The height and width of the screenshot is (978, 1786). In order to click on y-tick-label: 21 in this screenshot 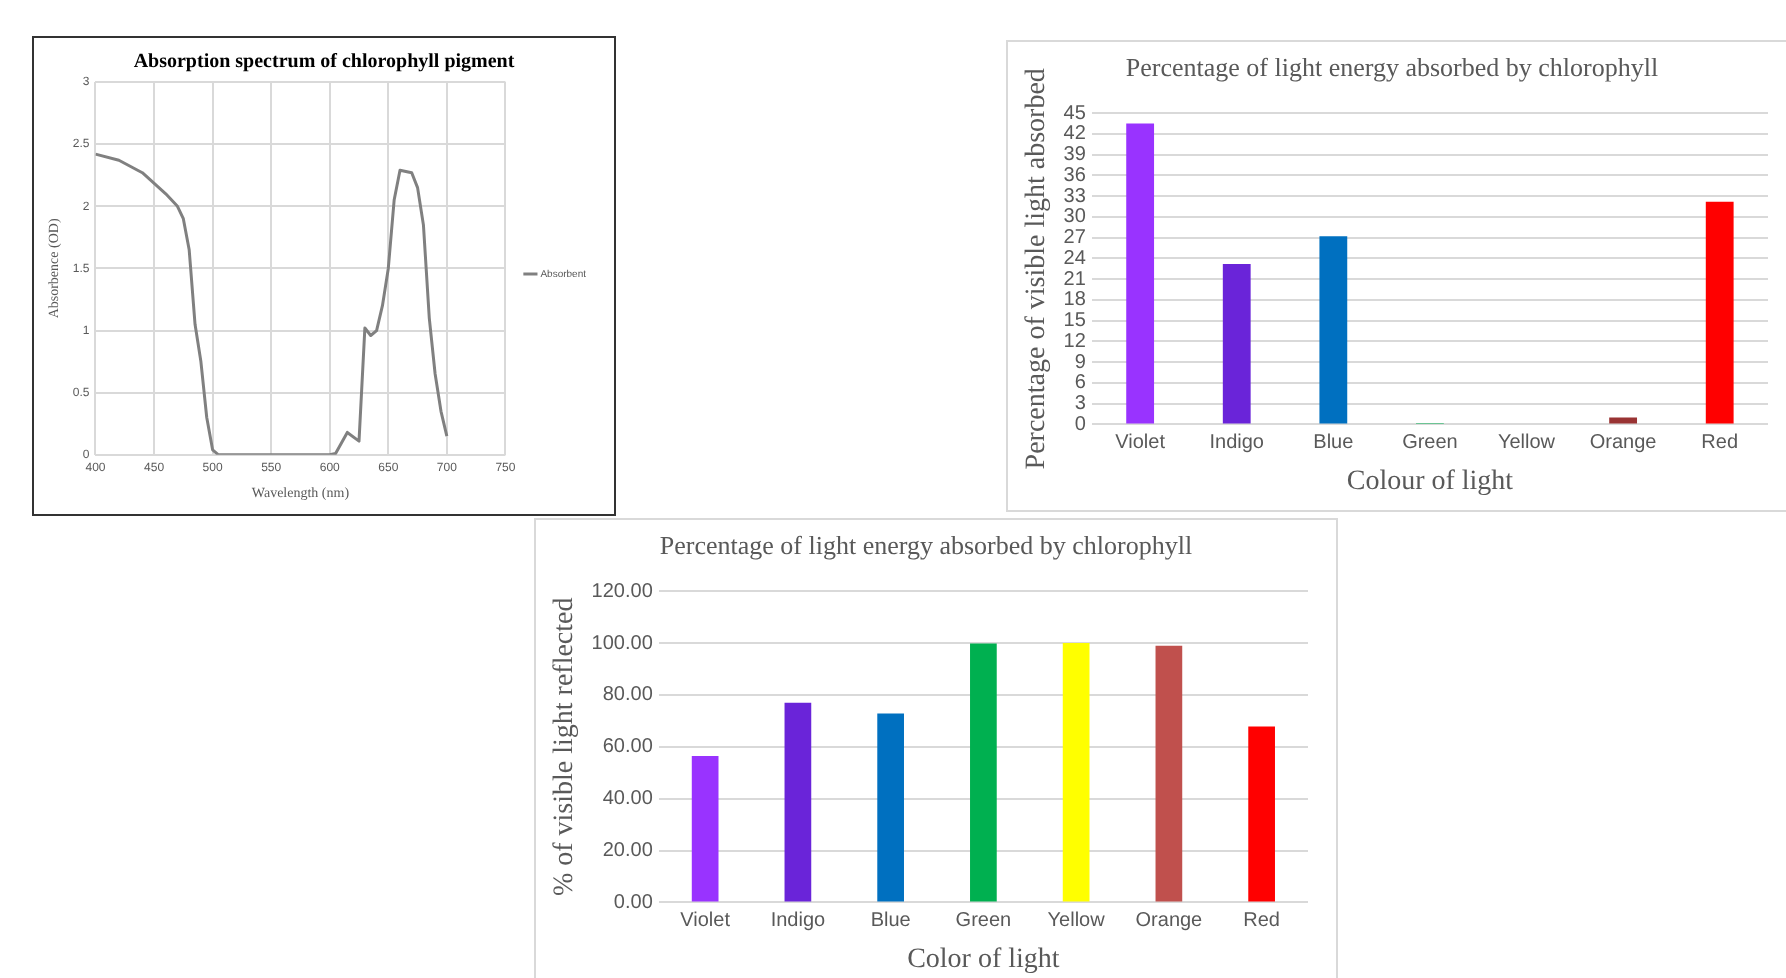, I will do `click(1075, 279)`.